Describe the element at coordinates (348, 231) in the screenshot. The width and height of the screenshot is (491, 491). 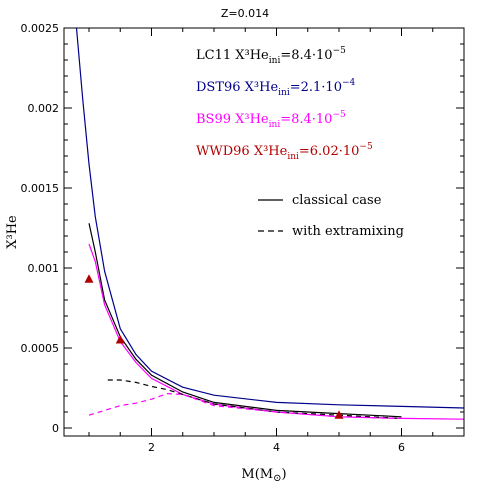
I see `style-label-dashed: with extramixing` at that location.